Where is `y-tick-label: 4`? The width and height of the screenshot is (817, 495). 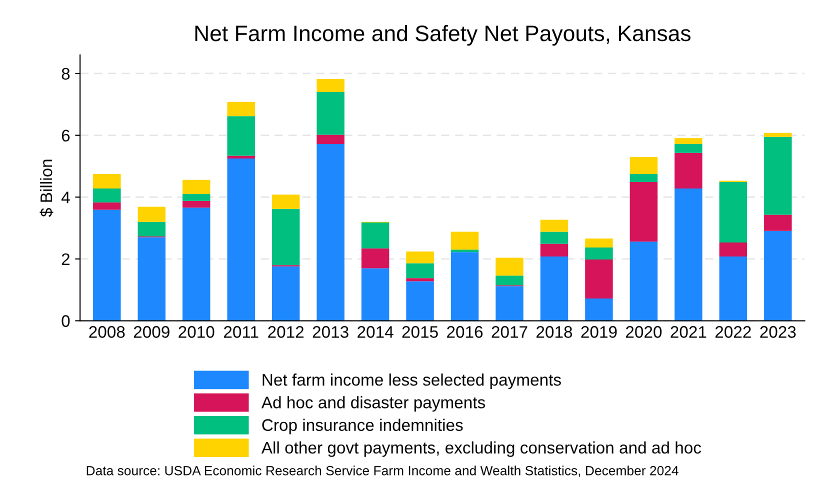
y-tick-label: 4 is located at coordinates (65, 198).